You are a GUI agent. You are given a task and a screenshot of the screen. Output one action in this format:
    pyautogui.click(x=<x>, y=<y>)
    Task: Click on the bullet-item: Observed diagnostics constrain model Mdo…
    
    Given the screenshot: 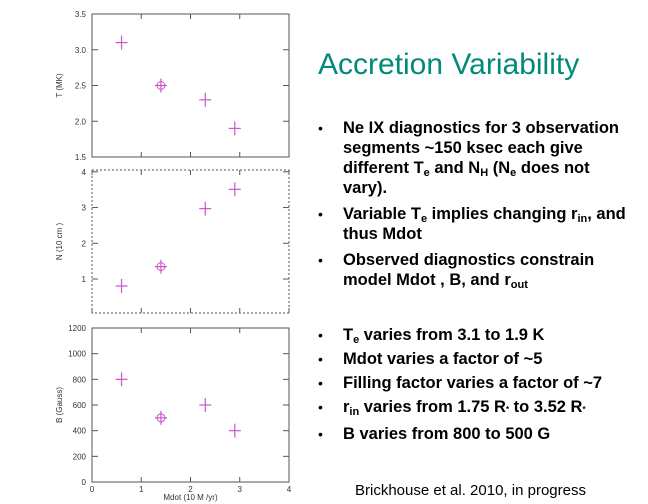 What is the action you would take?
    pyautogui.click(x=478, y=270)
    